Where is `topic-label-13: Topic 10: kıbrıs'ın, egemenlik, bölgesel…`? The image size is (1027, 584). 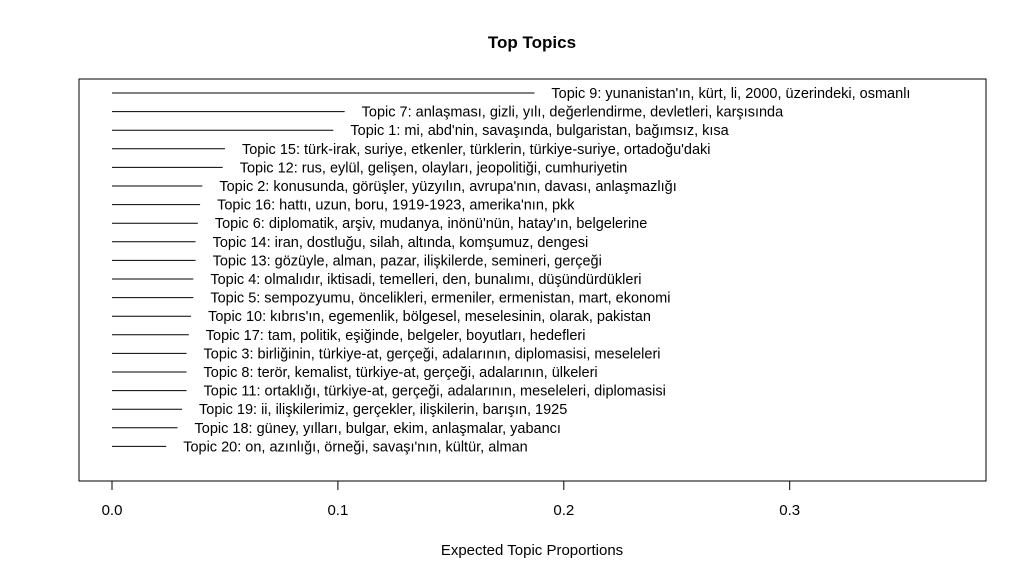
topic-label-13: Topic 10: kıbrıs'ın, egemenlik, bölgesel… is located at coordinates (429, 317).